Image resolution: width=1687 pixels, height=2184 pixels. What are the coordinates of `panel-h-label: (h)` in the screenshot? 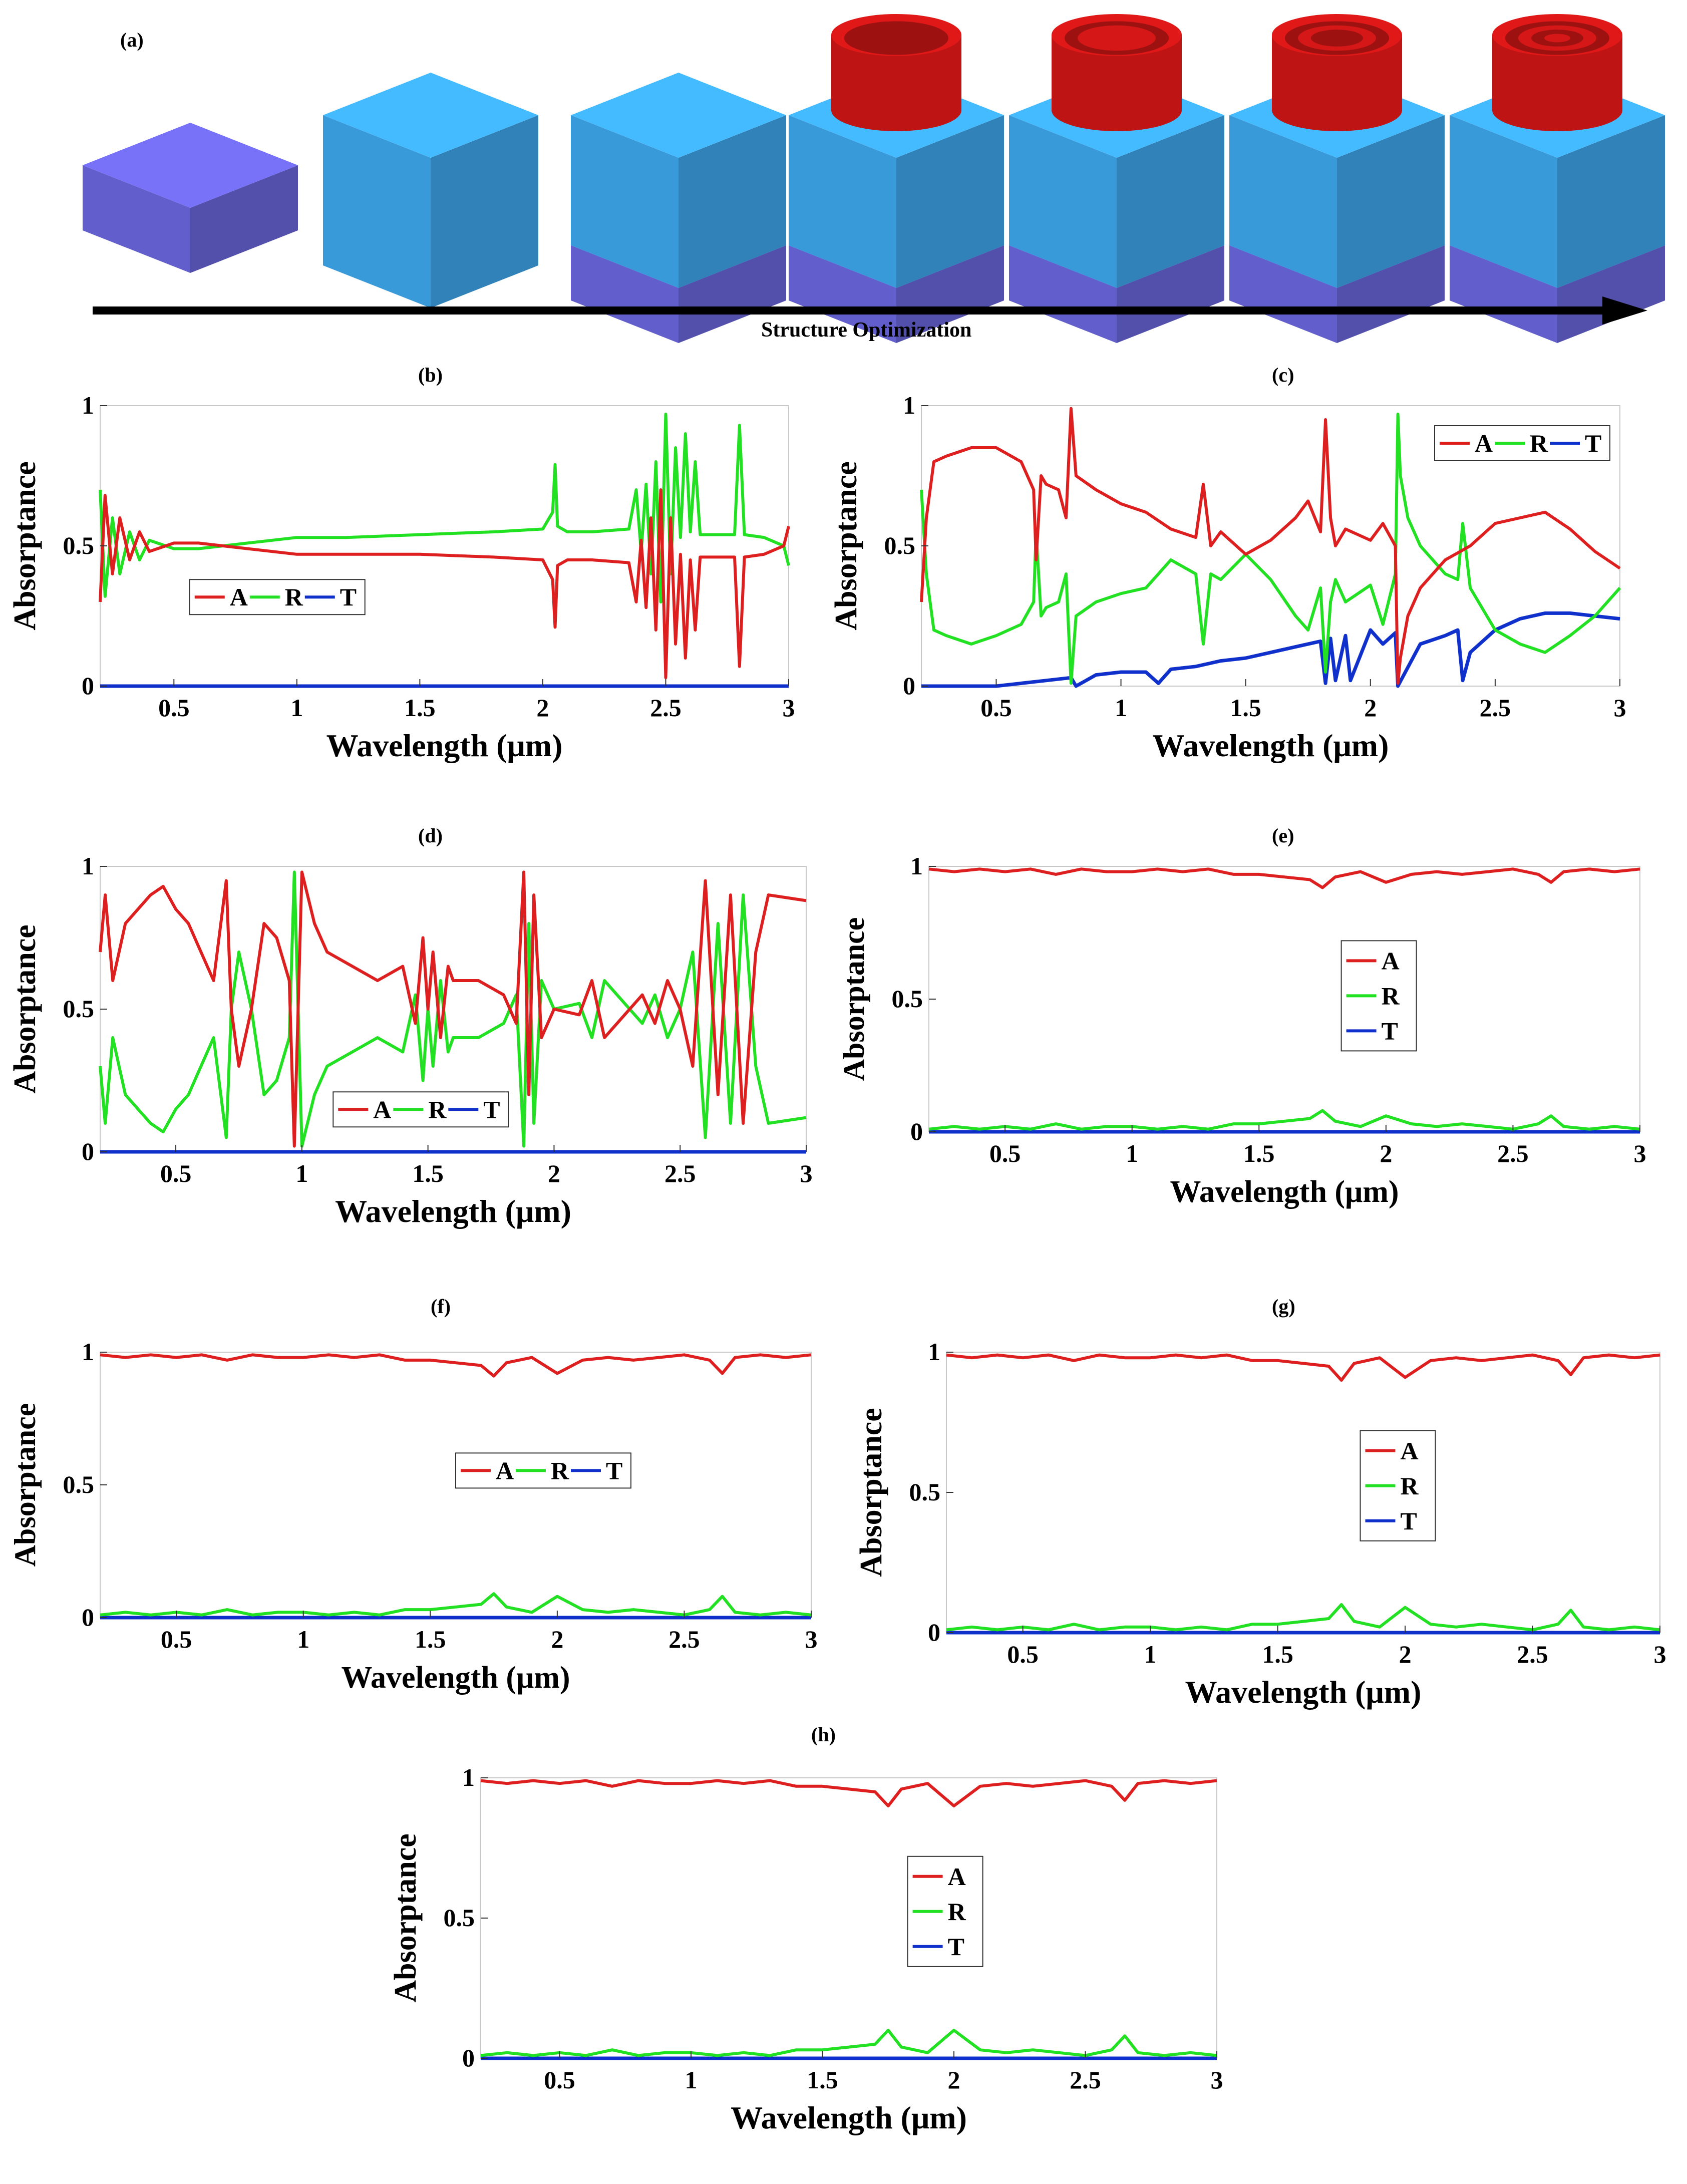 It's located at (823, 1735).